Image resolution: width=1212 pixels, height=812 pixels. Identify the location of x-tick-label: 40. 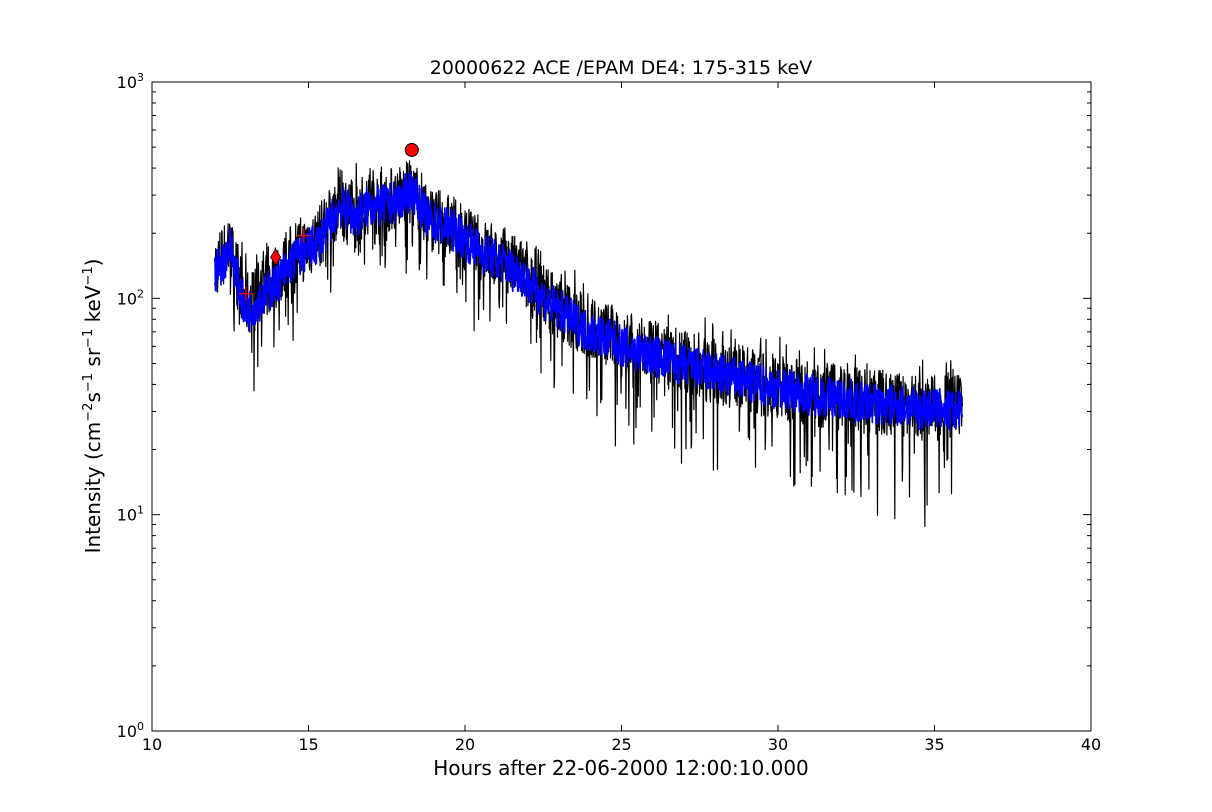
(1091, 744).